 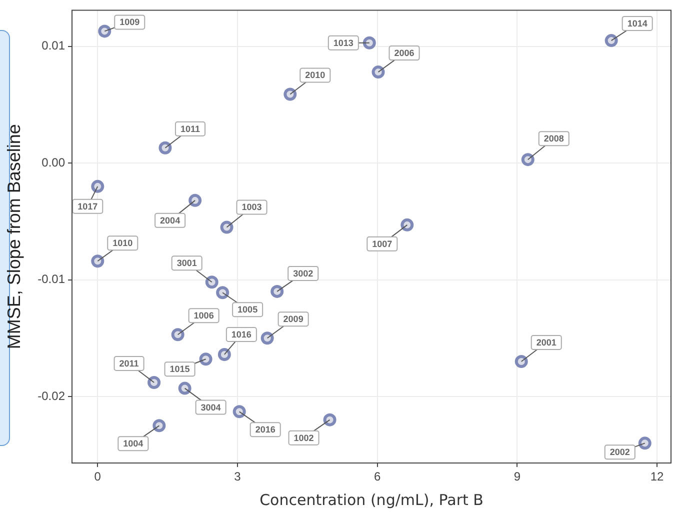 I want to click on annotation: 3001, so click(x=186, y=263).